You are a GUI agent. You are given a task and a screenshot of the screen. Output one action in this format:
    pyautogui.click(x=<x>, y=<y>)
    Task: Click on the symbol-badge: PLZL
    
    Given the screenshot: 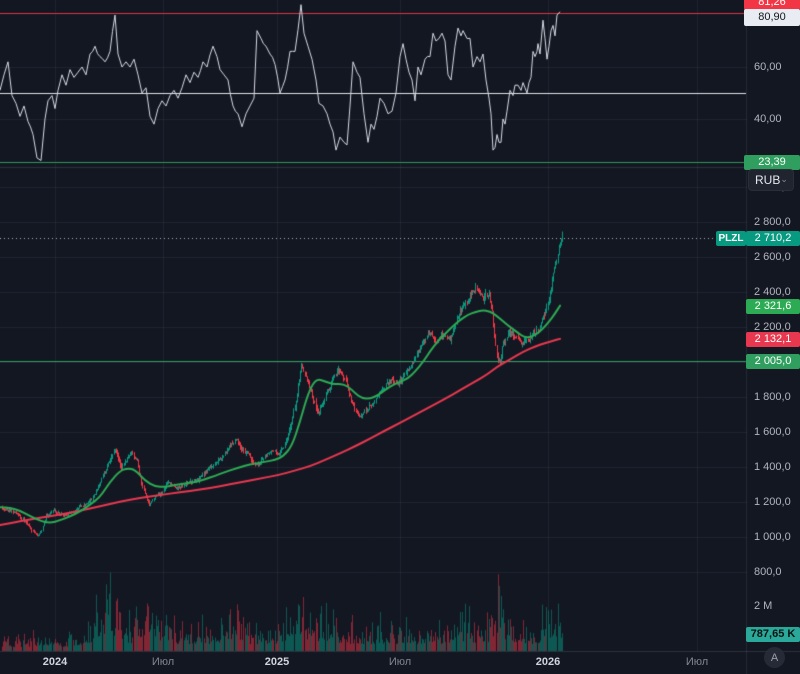 What is the action you would take?
    pyautogui.click(x=731, y=238)
    